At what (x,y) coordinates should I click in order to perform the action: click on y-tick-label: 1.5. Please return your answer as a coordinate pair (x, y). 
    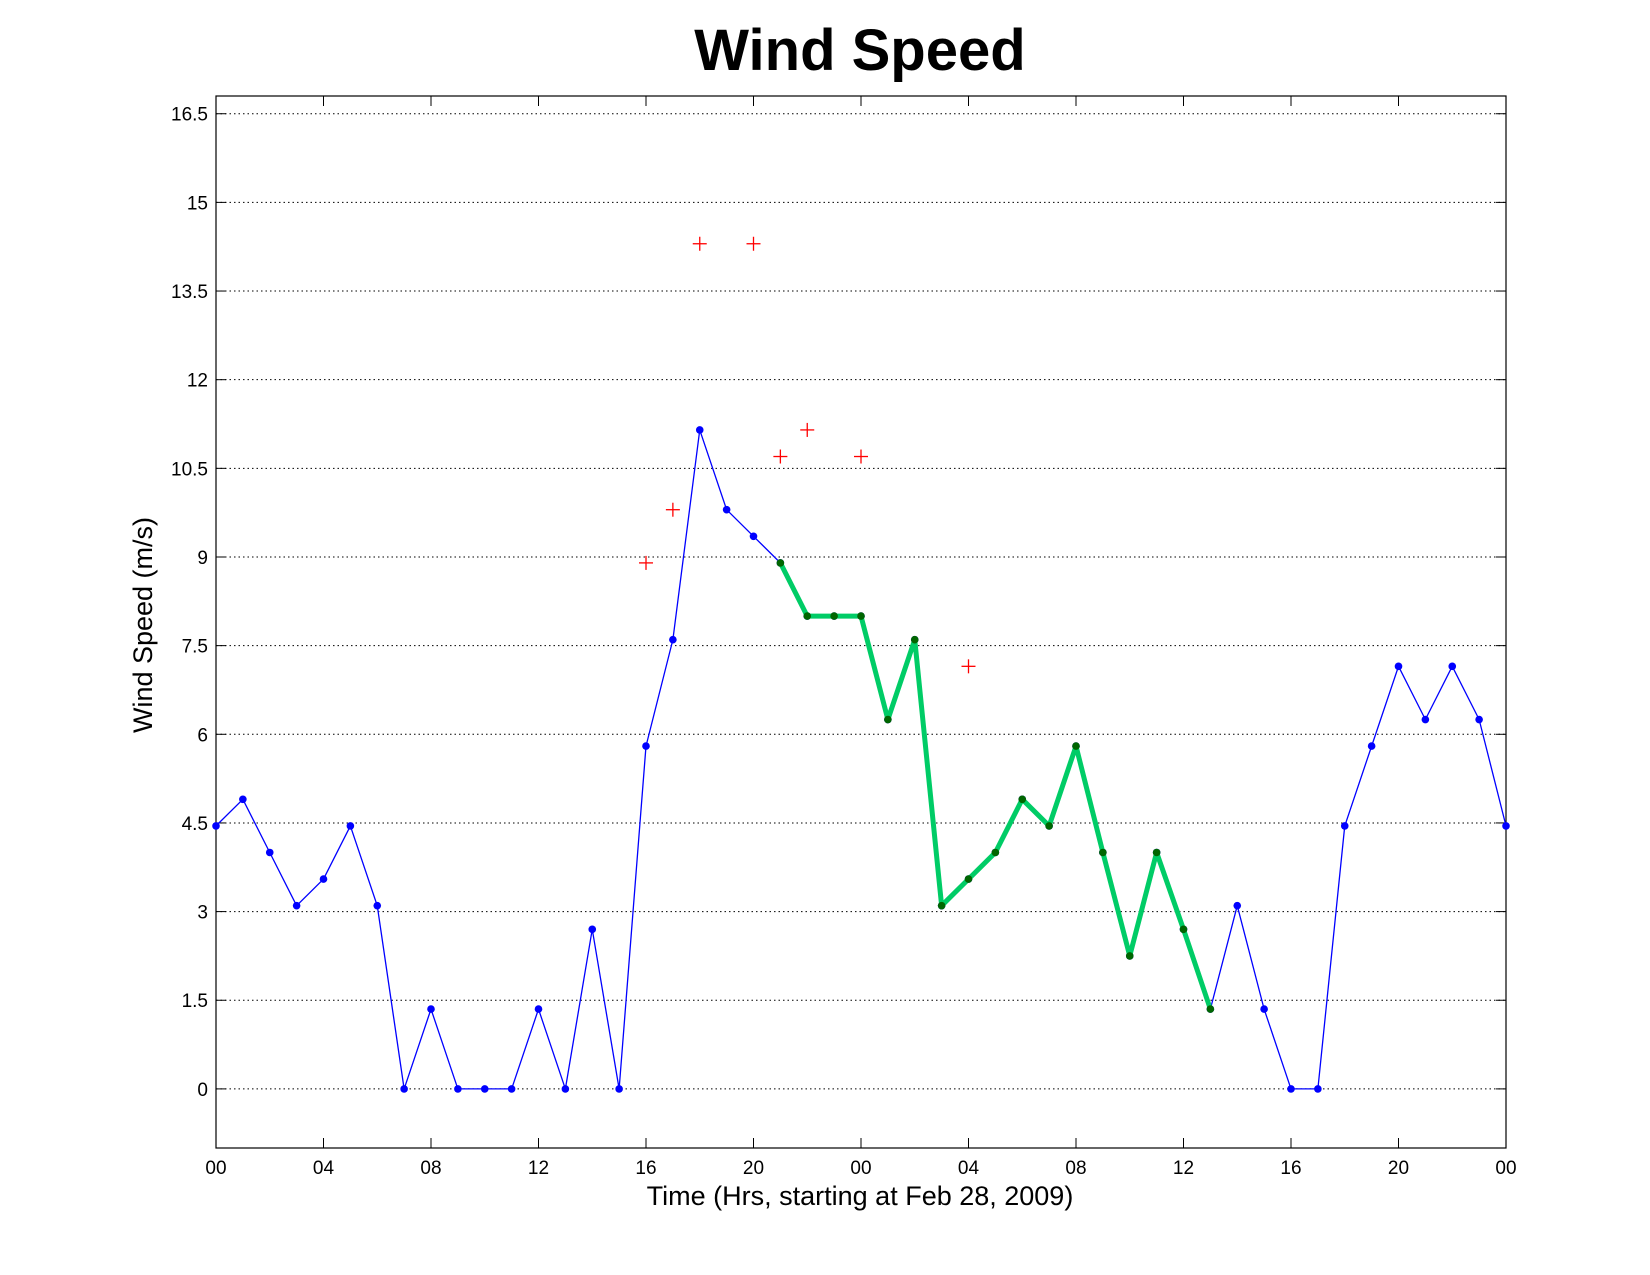
    Looking at the image, I should click on (195, 1001).